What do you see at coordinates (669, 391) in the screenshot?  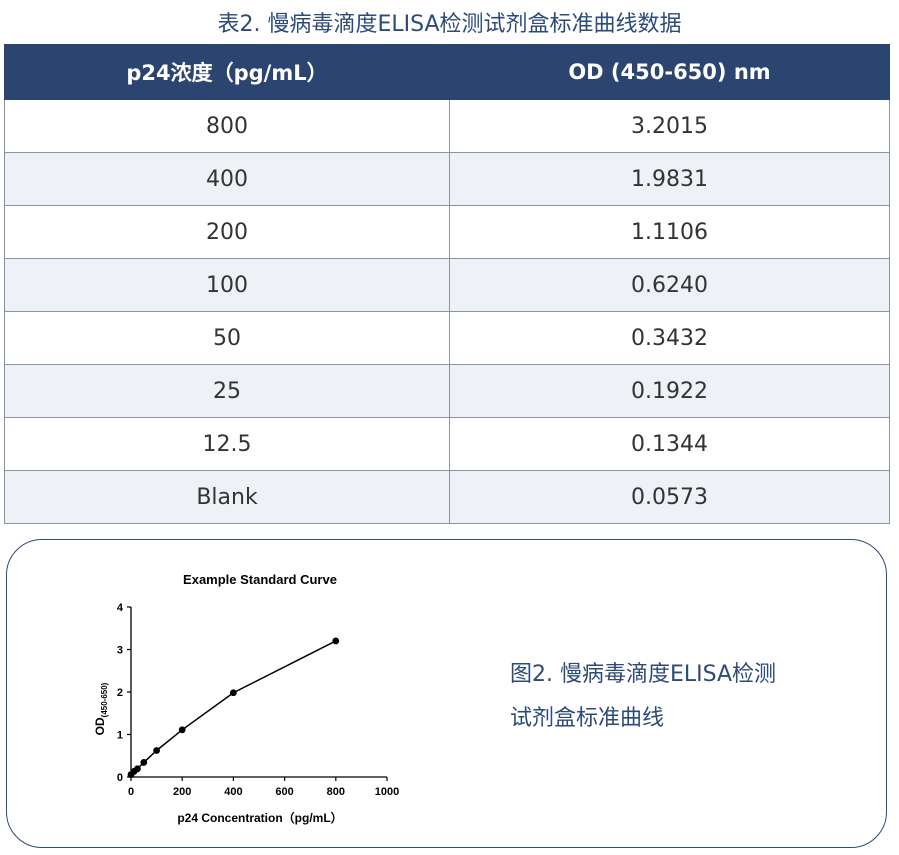 I see `cell-od: 0.1922` at bounding box center [669, 391].